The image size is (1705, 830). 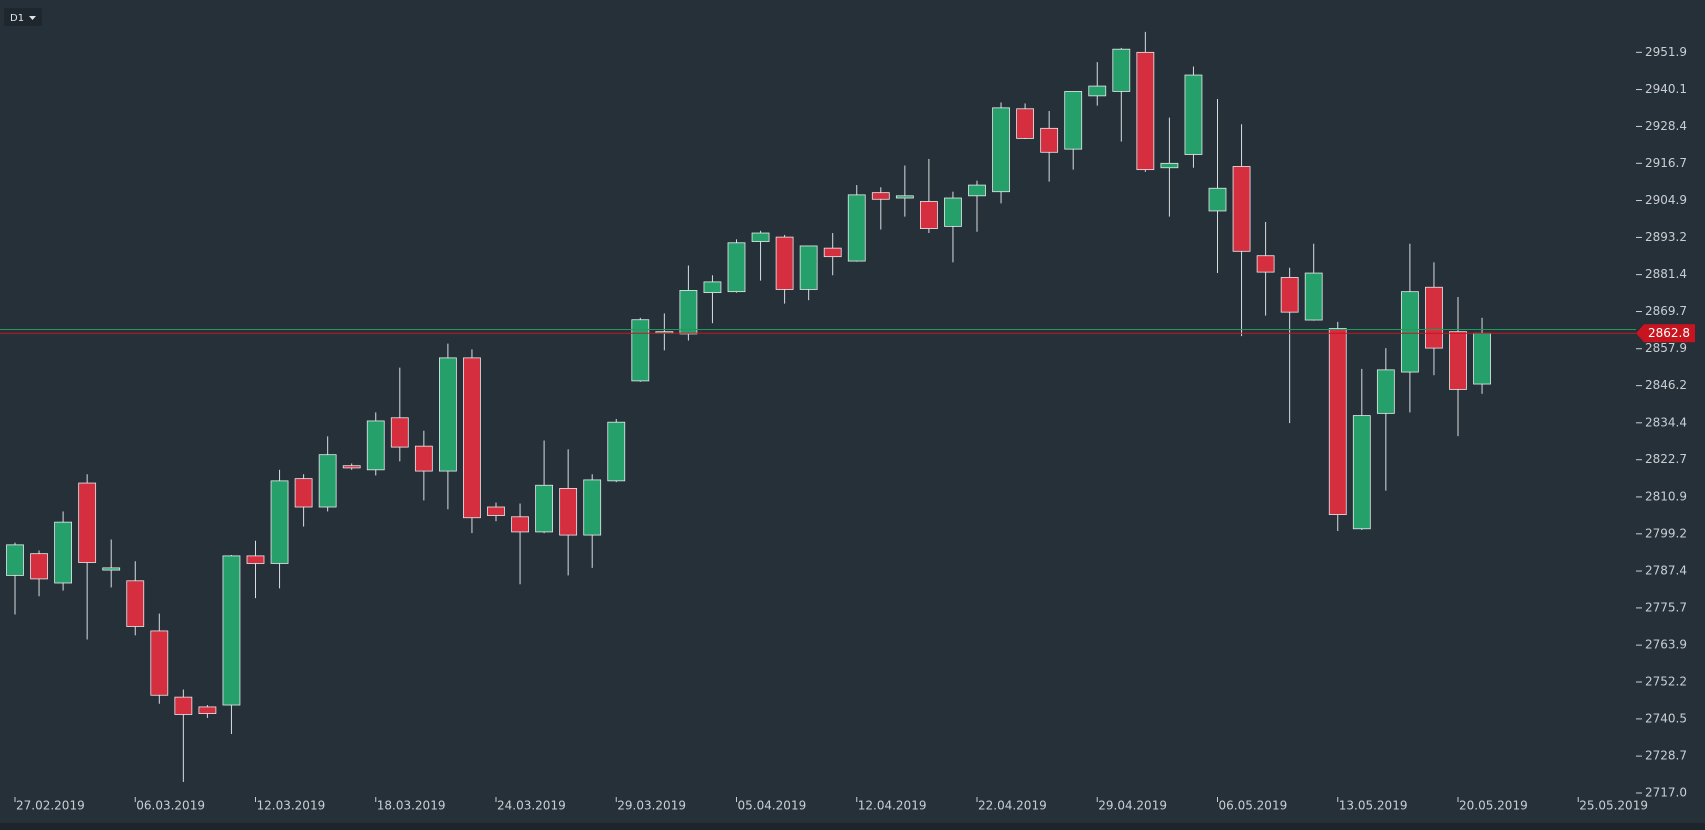 I want to click on y-tick-label: 2857.9, so click(x=1666, y=348).